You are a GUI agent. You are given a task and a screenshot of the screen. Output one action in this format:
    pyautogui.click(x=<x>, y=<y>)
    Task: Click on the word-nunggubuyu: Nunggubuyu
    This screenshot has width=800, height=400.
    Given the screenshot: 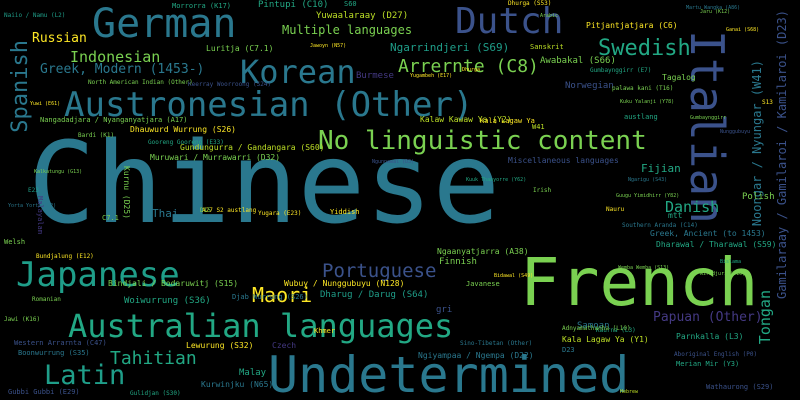 What is the action you would take?
    pyautogui.click(x=735, y=132)
    